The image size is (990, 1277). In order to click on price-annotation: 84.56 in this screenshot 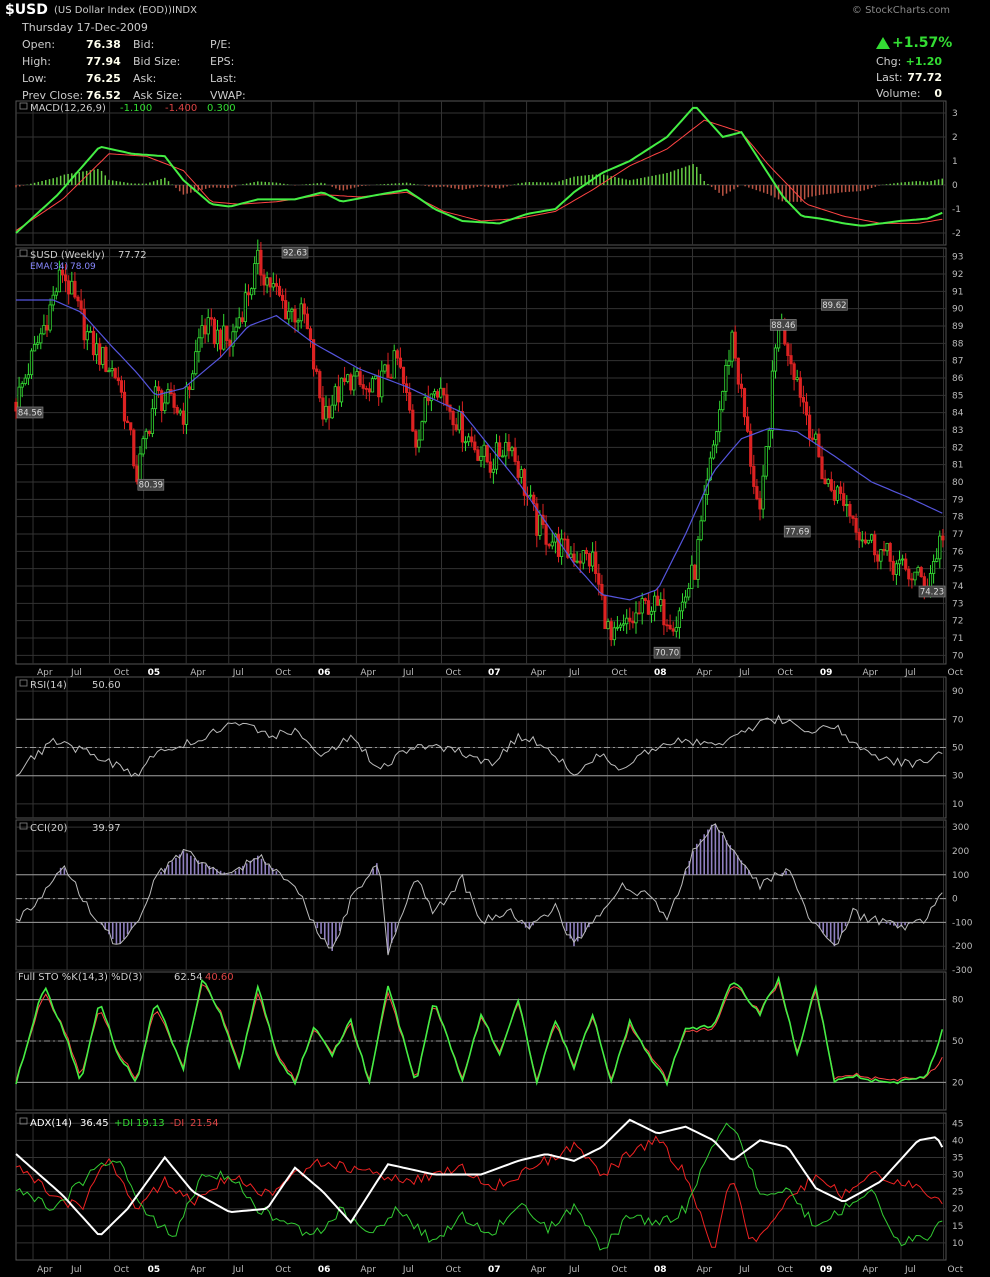, I will do `click(30, 413)`.